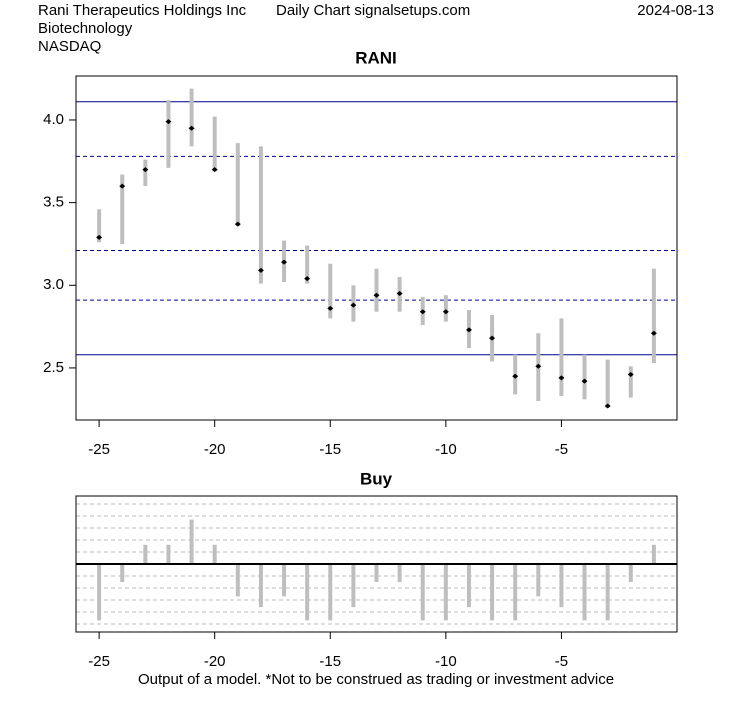 The image size is (753, 708). What do you see at coordinates (376, 57) in the screenshot?
I see `chart-title: RANI` at bounding box center [376, 57].